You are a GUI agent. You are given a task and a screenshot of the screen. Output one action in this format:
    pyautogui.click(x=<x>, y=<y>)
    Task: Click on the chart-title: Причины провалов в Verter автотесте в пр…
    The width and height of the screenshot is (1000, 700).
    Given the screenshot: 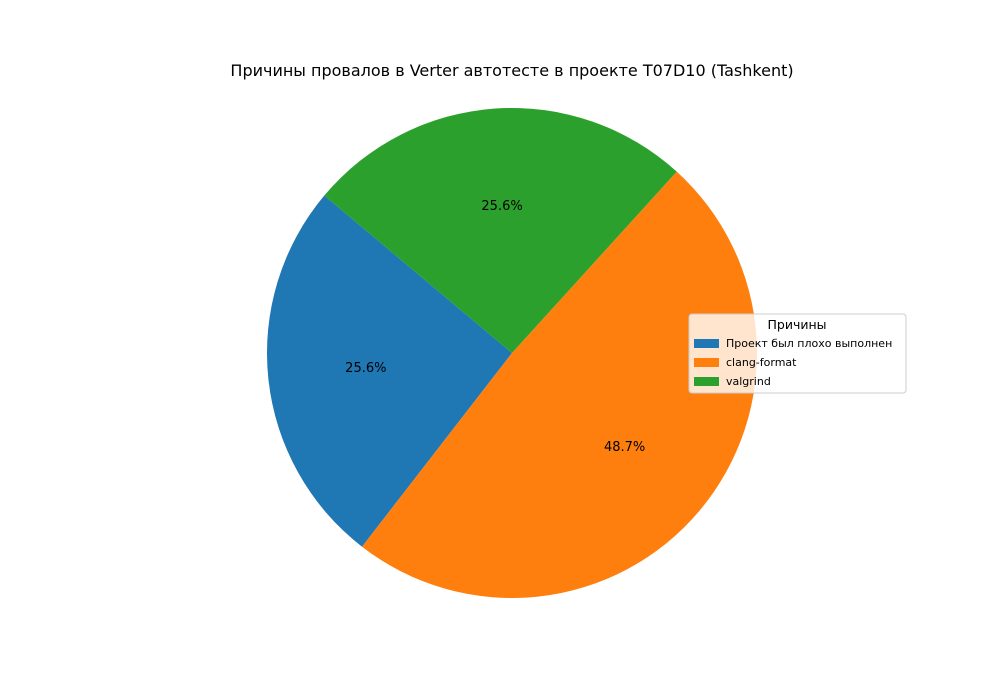 What is the action you would take?
    pyautogui.click(x=511, y=70)
    